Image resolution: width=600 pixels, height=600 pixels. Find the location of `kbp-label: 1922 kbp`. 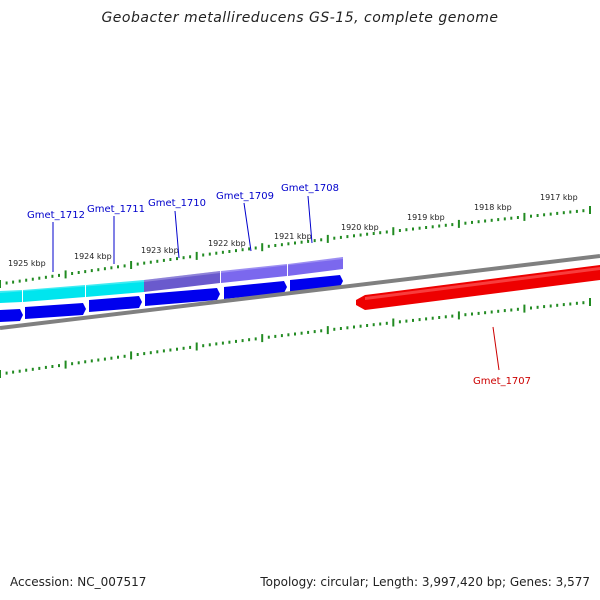

kbp-label: 1922 kbp is located at coordinates (227, 243).